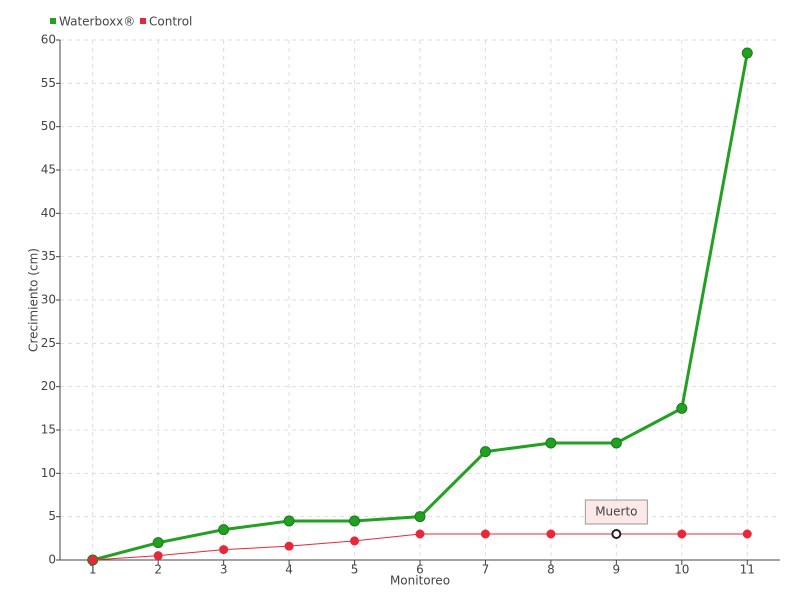 The height and width of the screenshot is (600, 800). What do you see at coordinates (93, 570) in the screenshot?
I see `x-tick-label: 1` at bounding box center [93, 570].